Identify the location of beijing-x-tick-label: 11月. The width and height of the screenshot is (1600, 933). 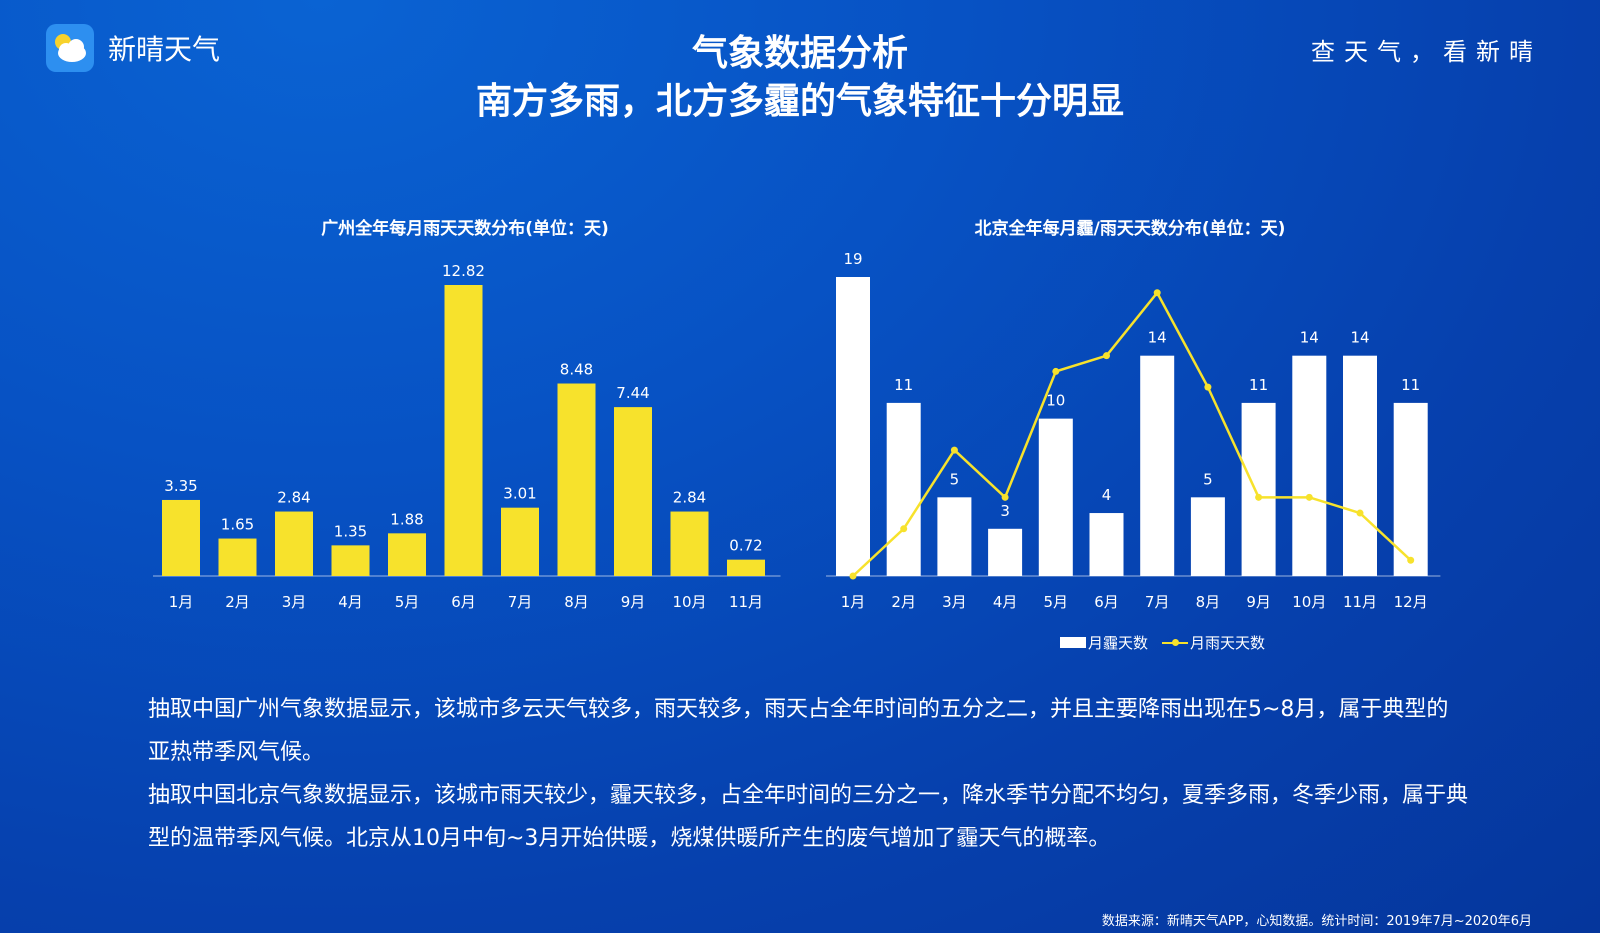
(1360, 602).